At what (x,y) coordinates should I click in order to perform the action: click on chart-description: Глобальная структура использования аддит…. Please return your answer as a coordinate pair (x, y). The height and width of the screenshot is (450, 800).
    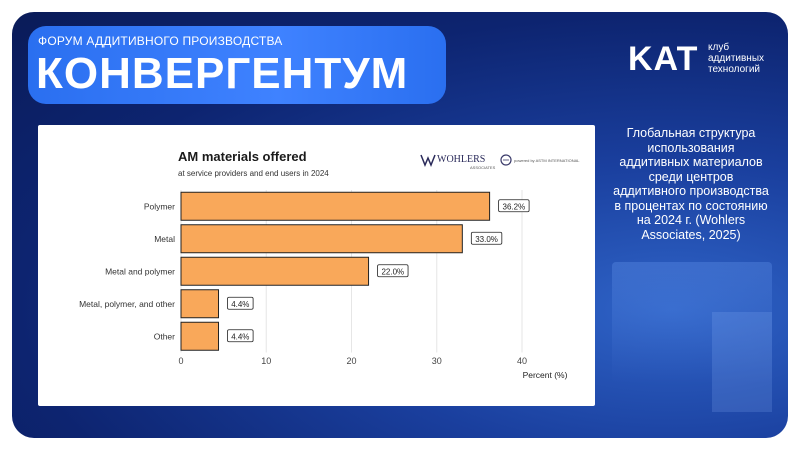
    Looking at the image, I should click on (691, 184).